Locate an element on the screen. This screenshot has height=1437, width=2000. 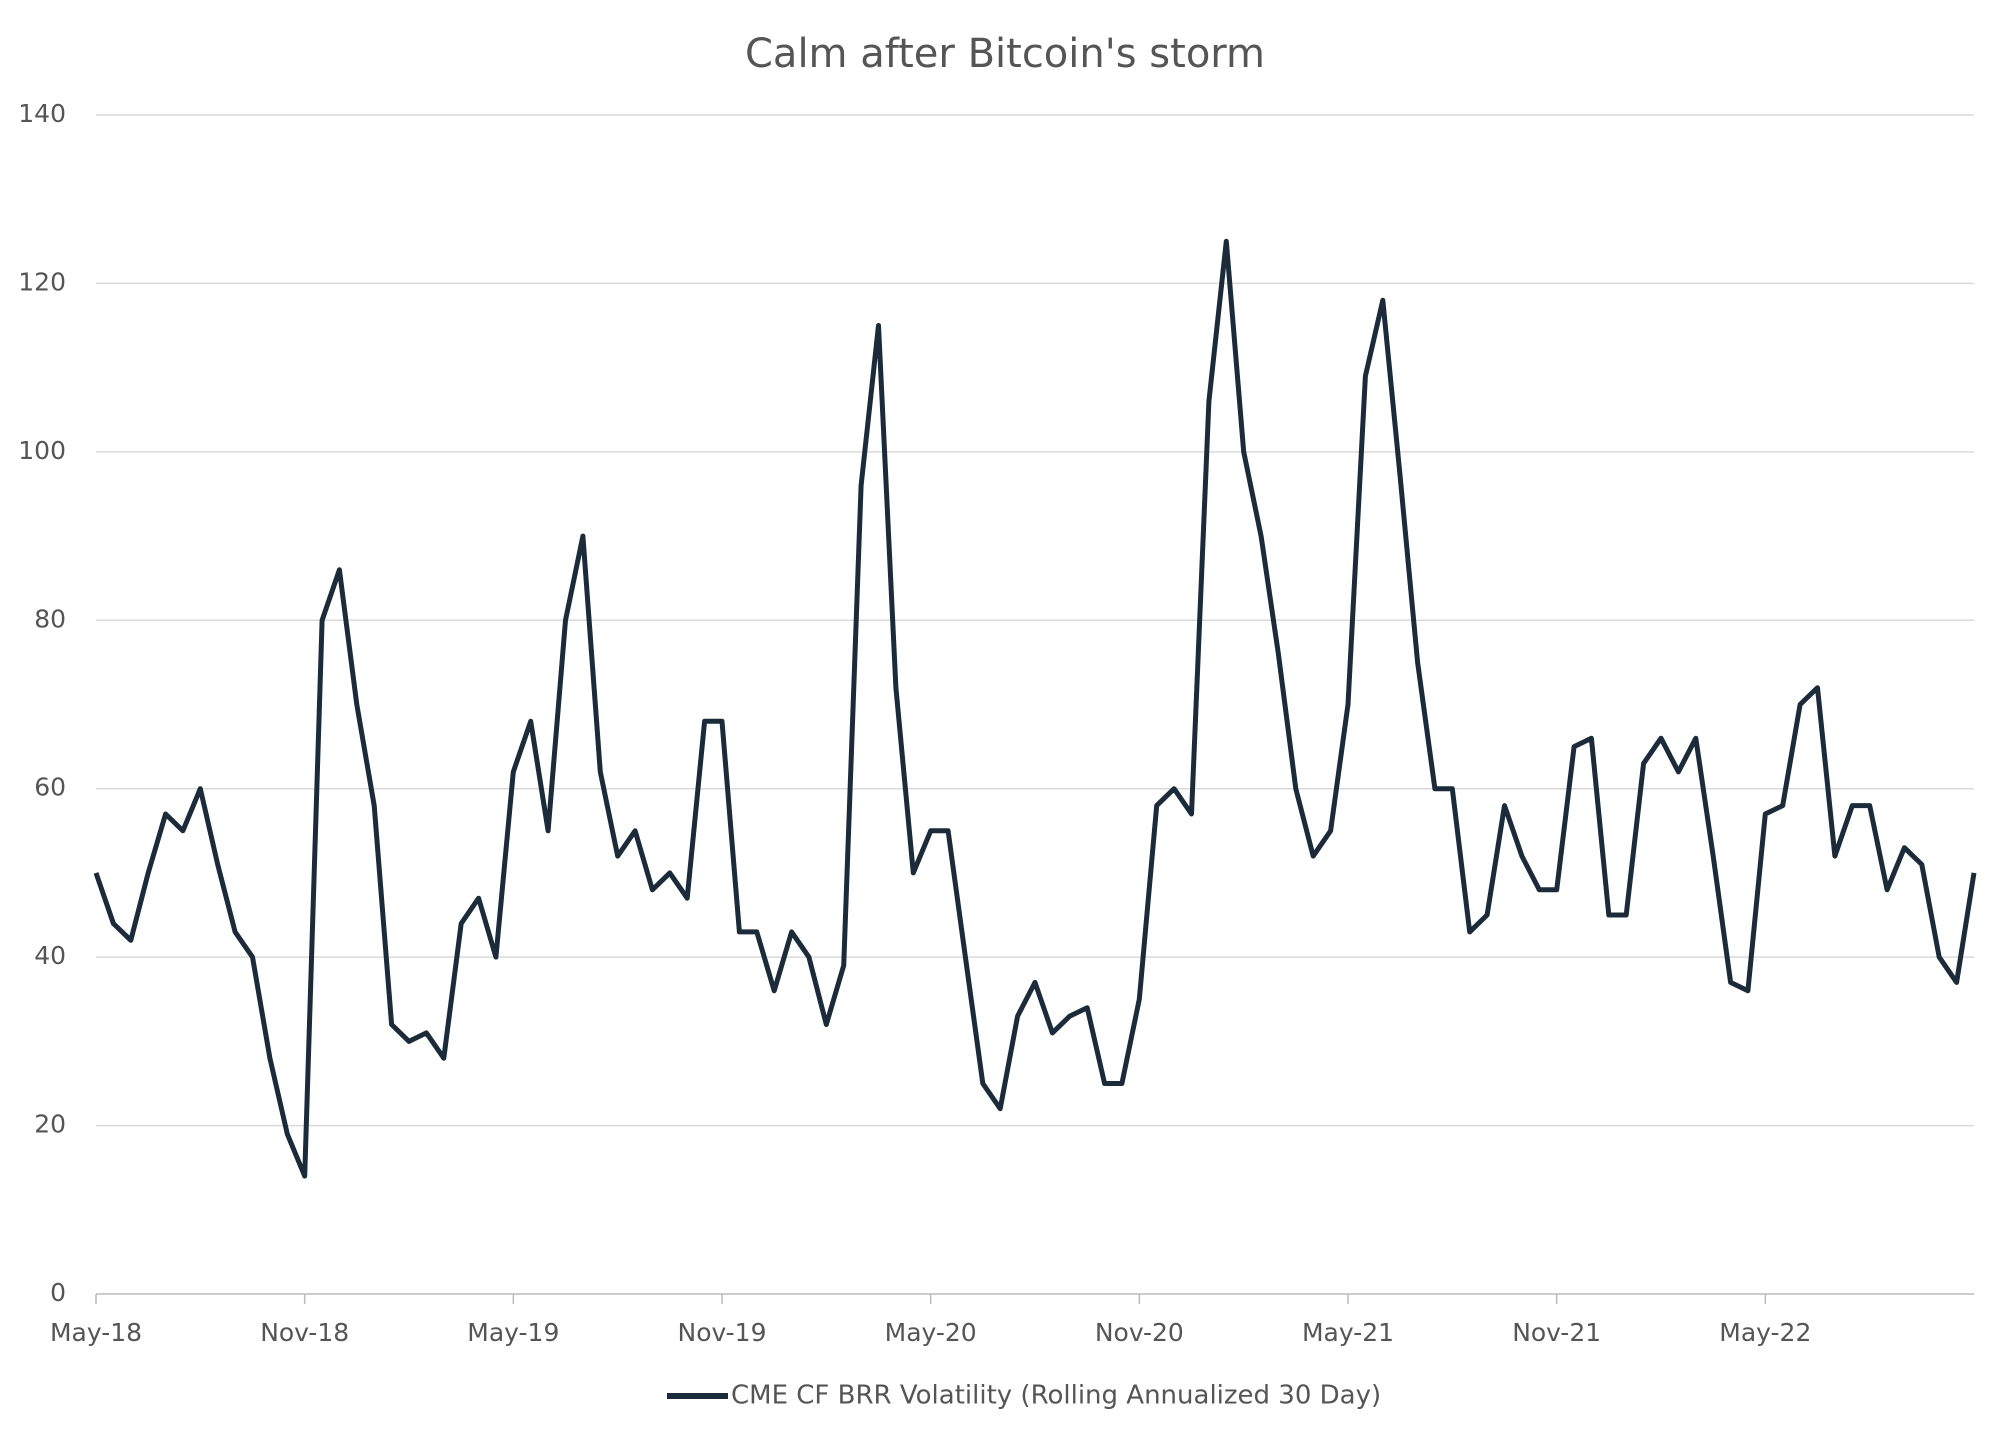
y-tick-label: 40 is located at coordinates (50, 955).